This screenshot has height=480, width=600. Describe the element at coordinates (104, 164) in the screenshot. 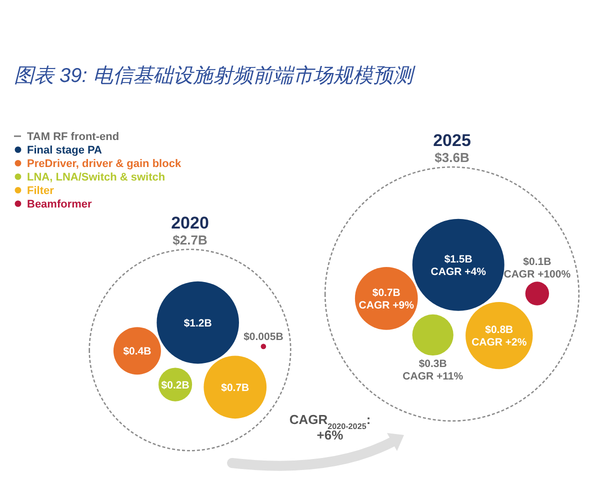

I see `legend-label: PreDriver, driver & gain block` at that location.